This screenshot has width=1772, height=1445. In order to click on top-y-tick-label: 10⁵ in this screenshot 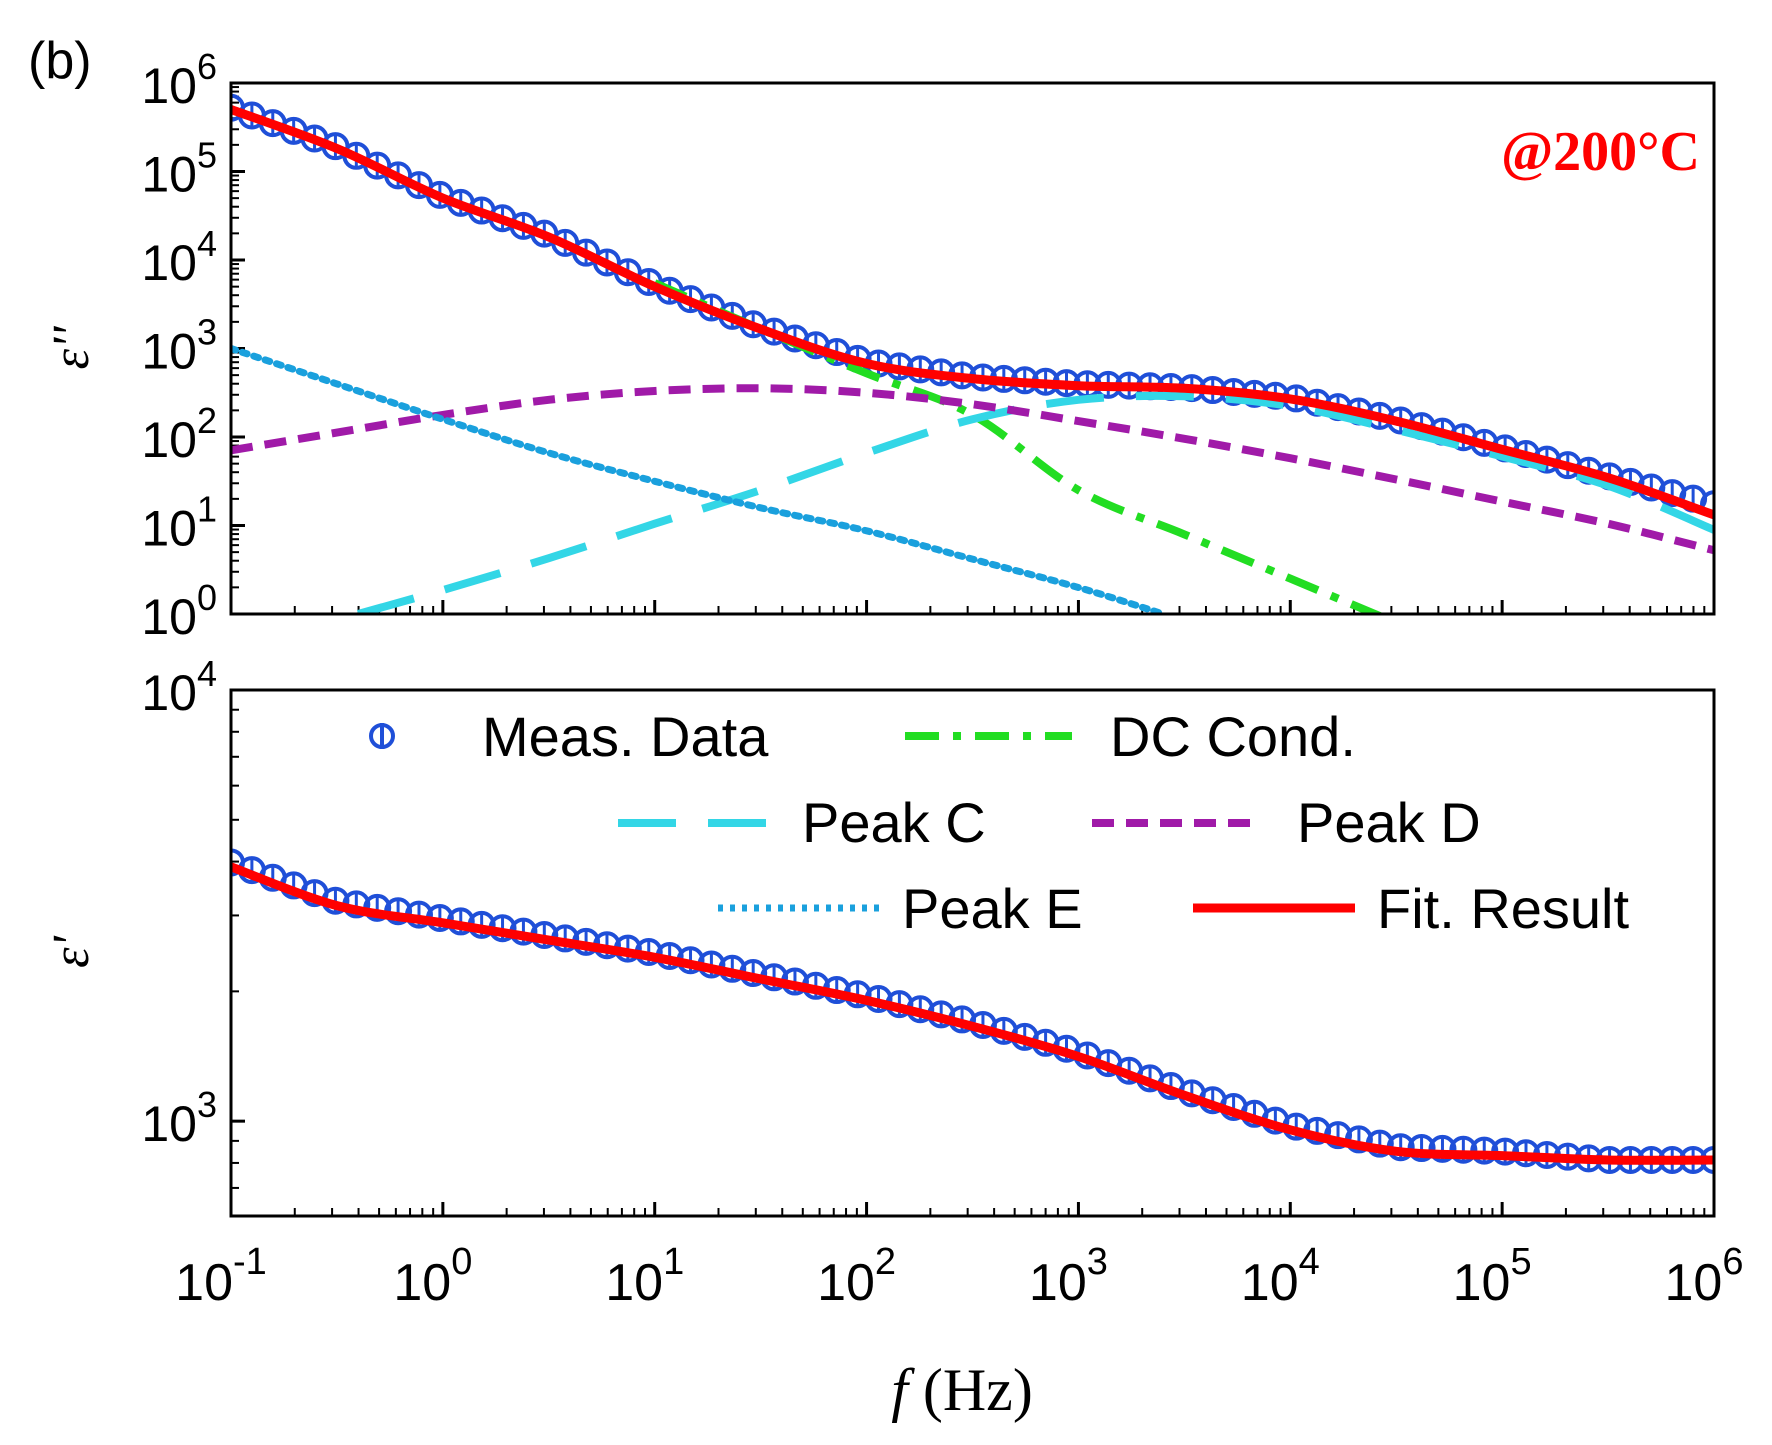, I will do `click(179, 169)`.